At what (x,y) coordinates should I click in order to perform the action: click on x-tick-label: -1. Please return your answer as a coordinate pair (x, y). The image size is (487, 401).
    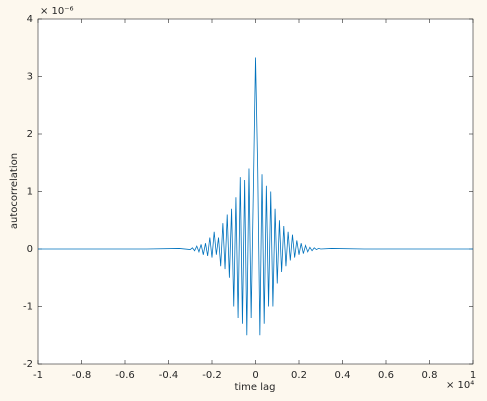
    Looking at the image, I should click on (38, 375).